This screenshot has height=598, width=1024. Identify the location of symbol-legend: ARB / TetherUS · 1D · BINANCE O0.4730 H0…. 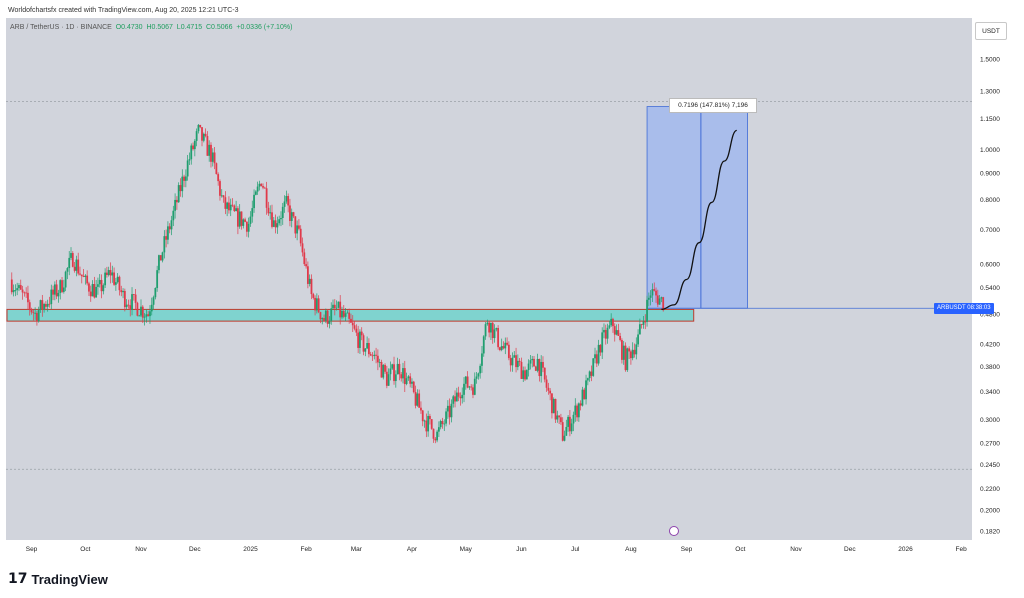
(151, 27).